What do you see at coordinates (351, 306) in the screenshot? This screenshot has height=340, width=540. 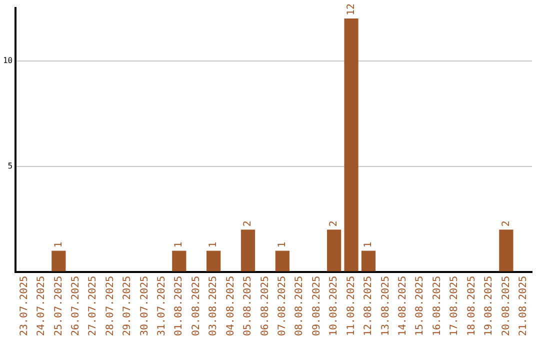 I see `x-tick-label: 11.08.2025` at bounding box center [351, 306].